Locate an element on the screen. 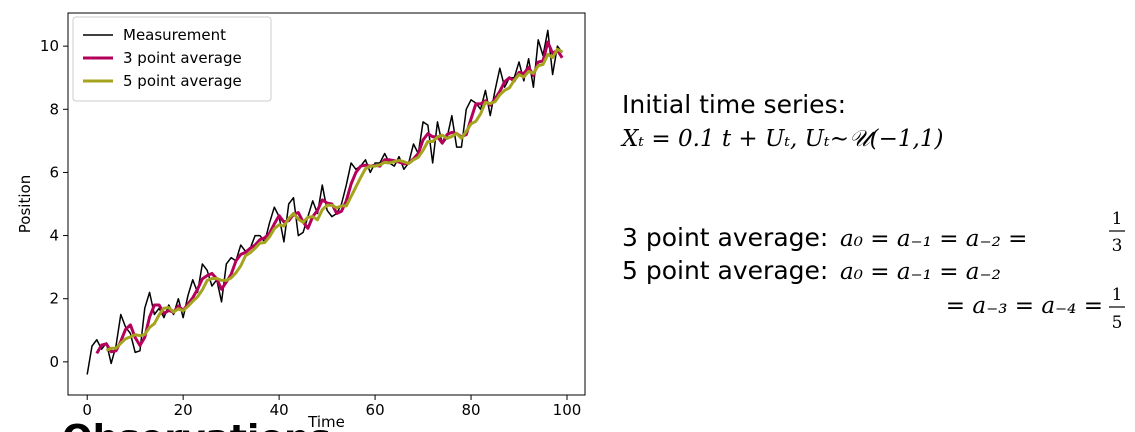 The width and height of the screenshot is (1135, 432). x-axis-label: Time is located at coordinates (326, 422).